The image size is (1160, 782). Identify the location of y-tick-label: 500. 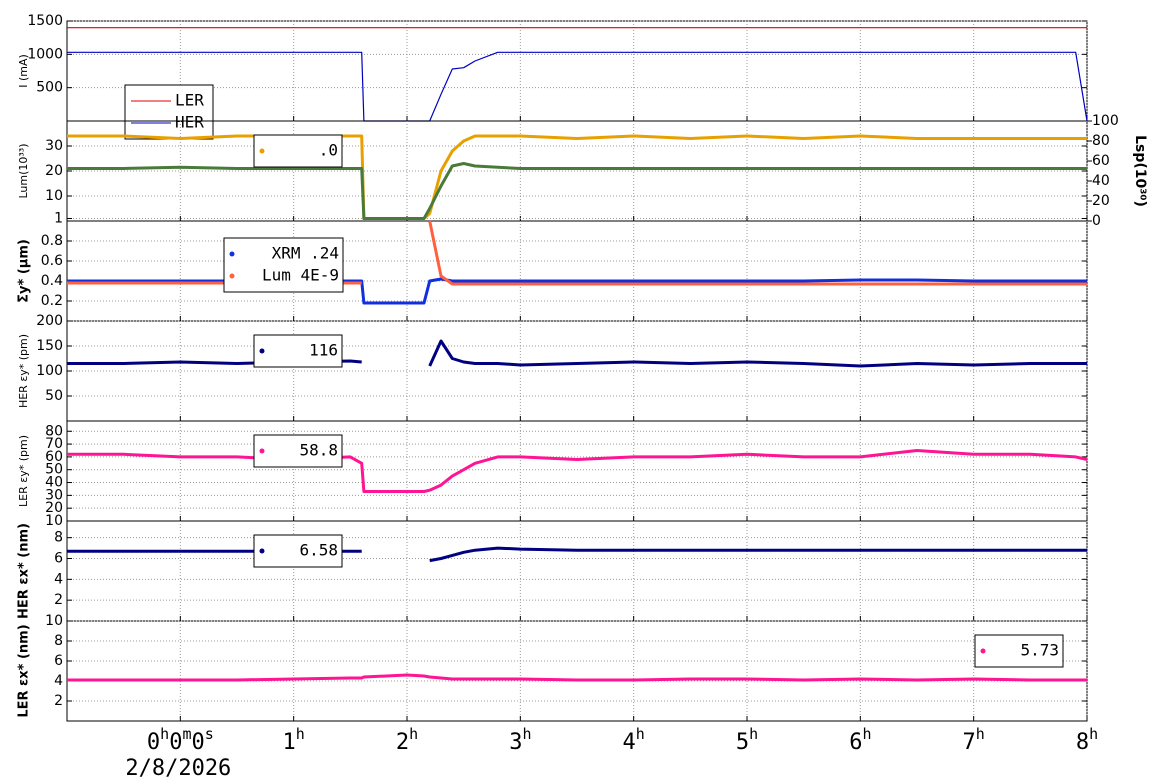
(49, 88).